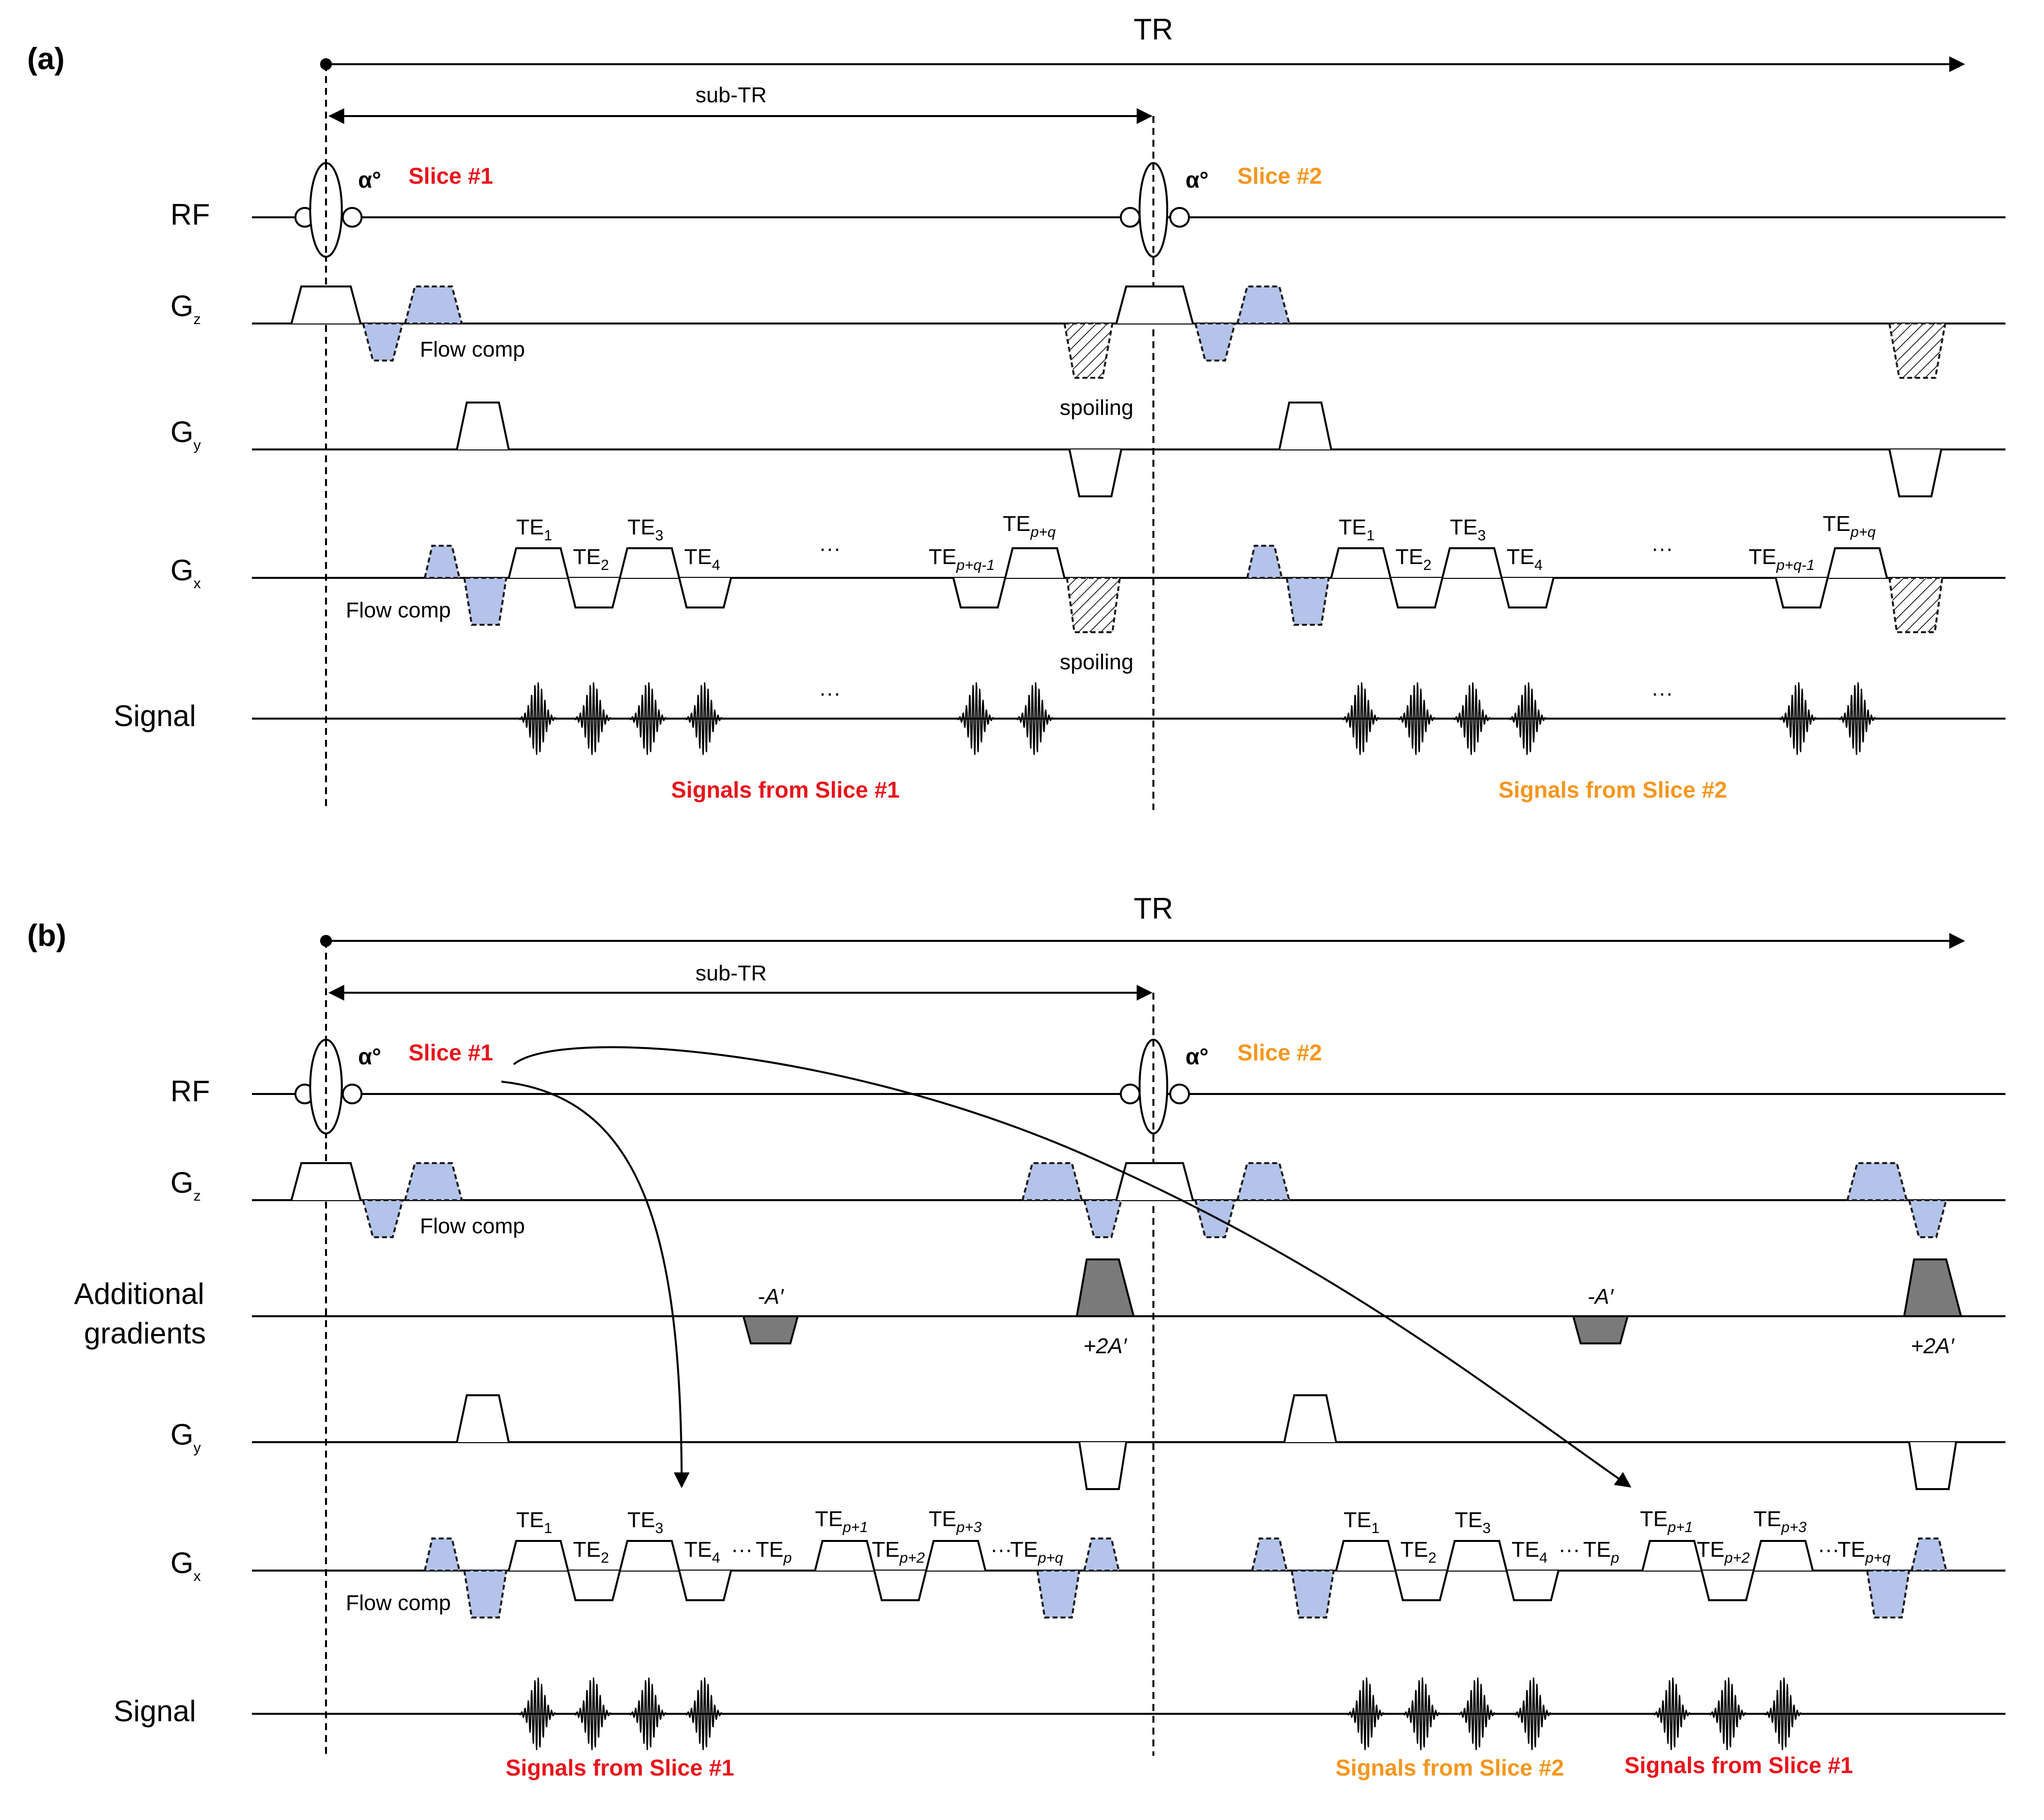 Image resolution: width=2044 pixels, height=1820 pixels. I want to click on slice1-label: Slice #1, so click(451, 1052).